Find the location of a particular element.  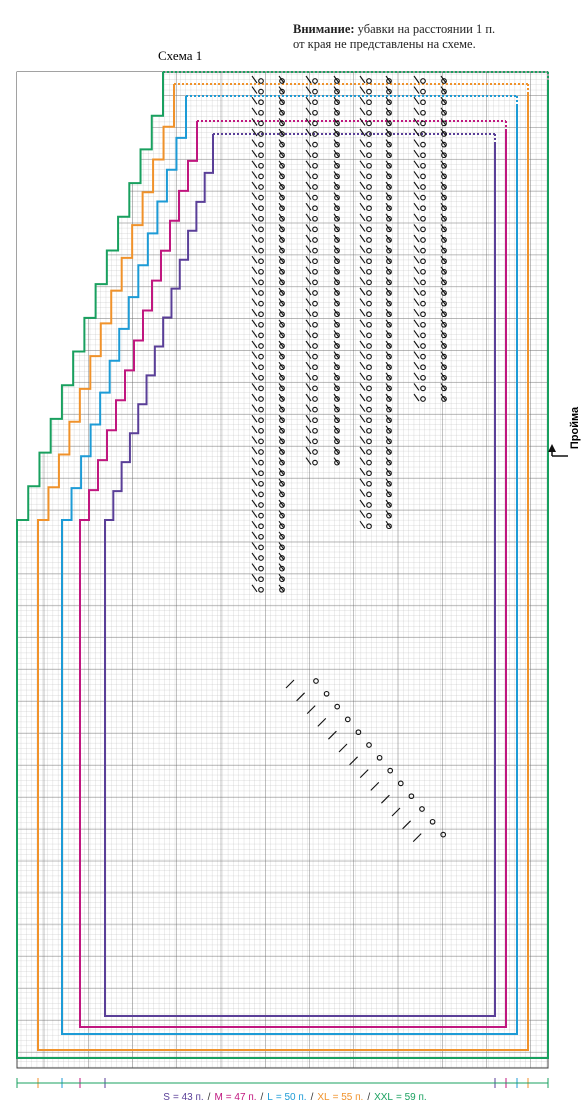

legend-size: XL is located at coordinates (323, 1097).